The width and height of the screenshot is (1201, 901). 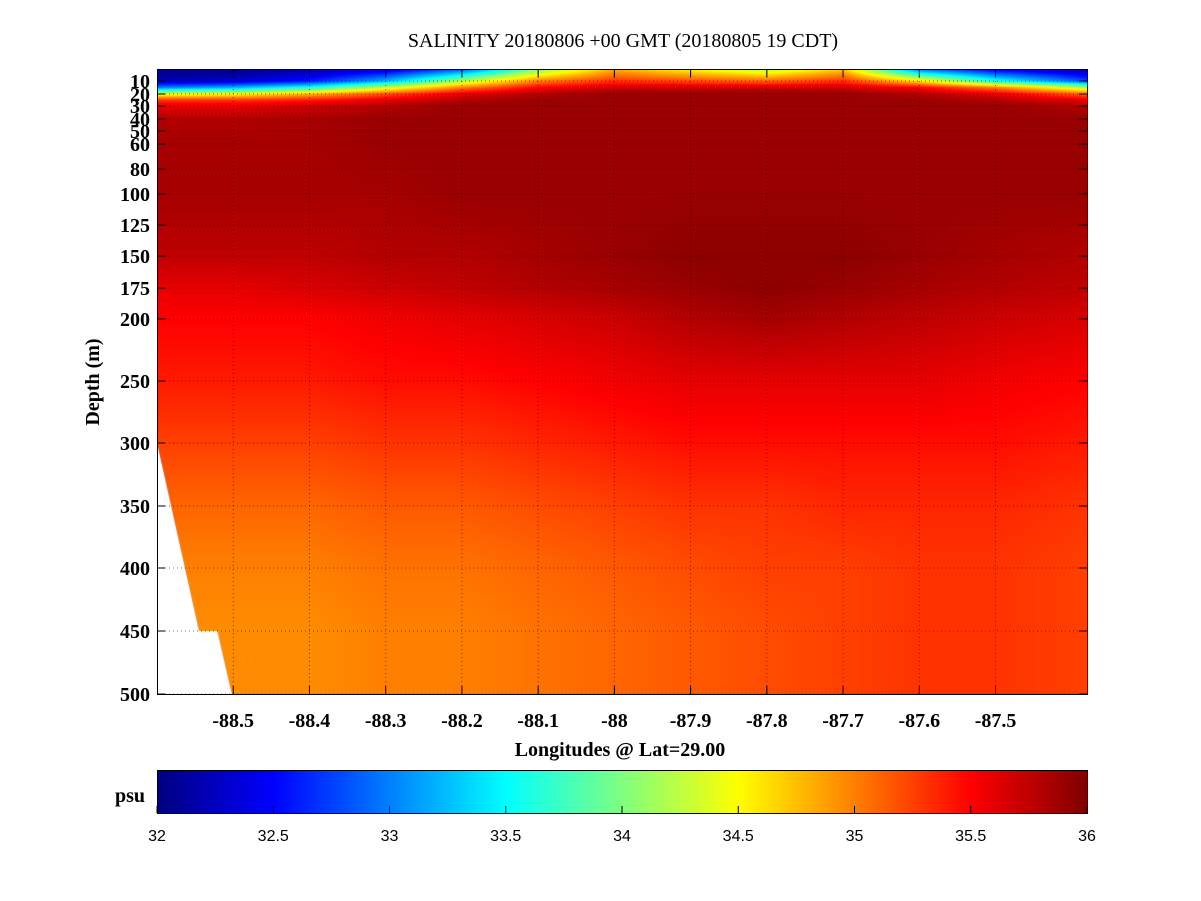 What do you see at coordinates (140, 95) in the screenshot?
I see `y-tick-label: 20` at bounding box center [140, 95].